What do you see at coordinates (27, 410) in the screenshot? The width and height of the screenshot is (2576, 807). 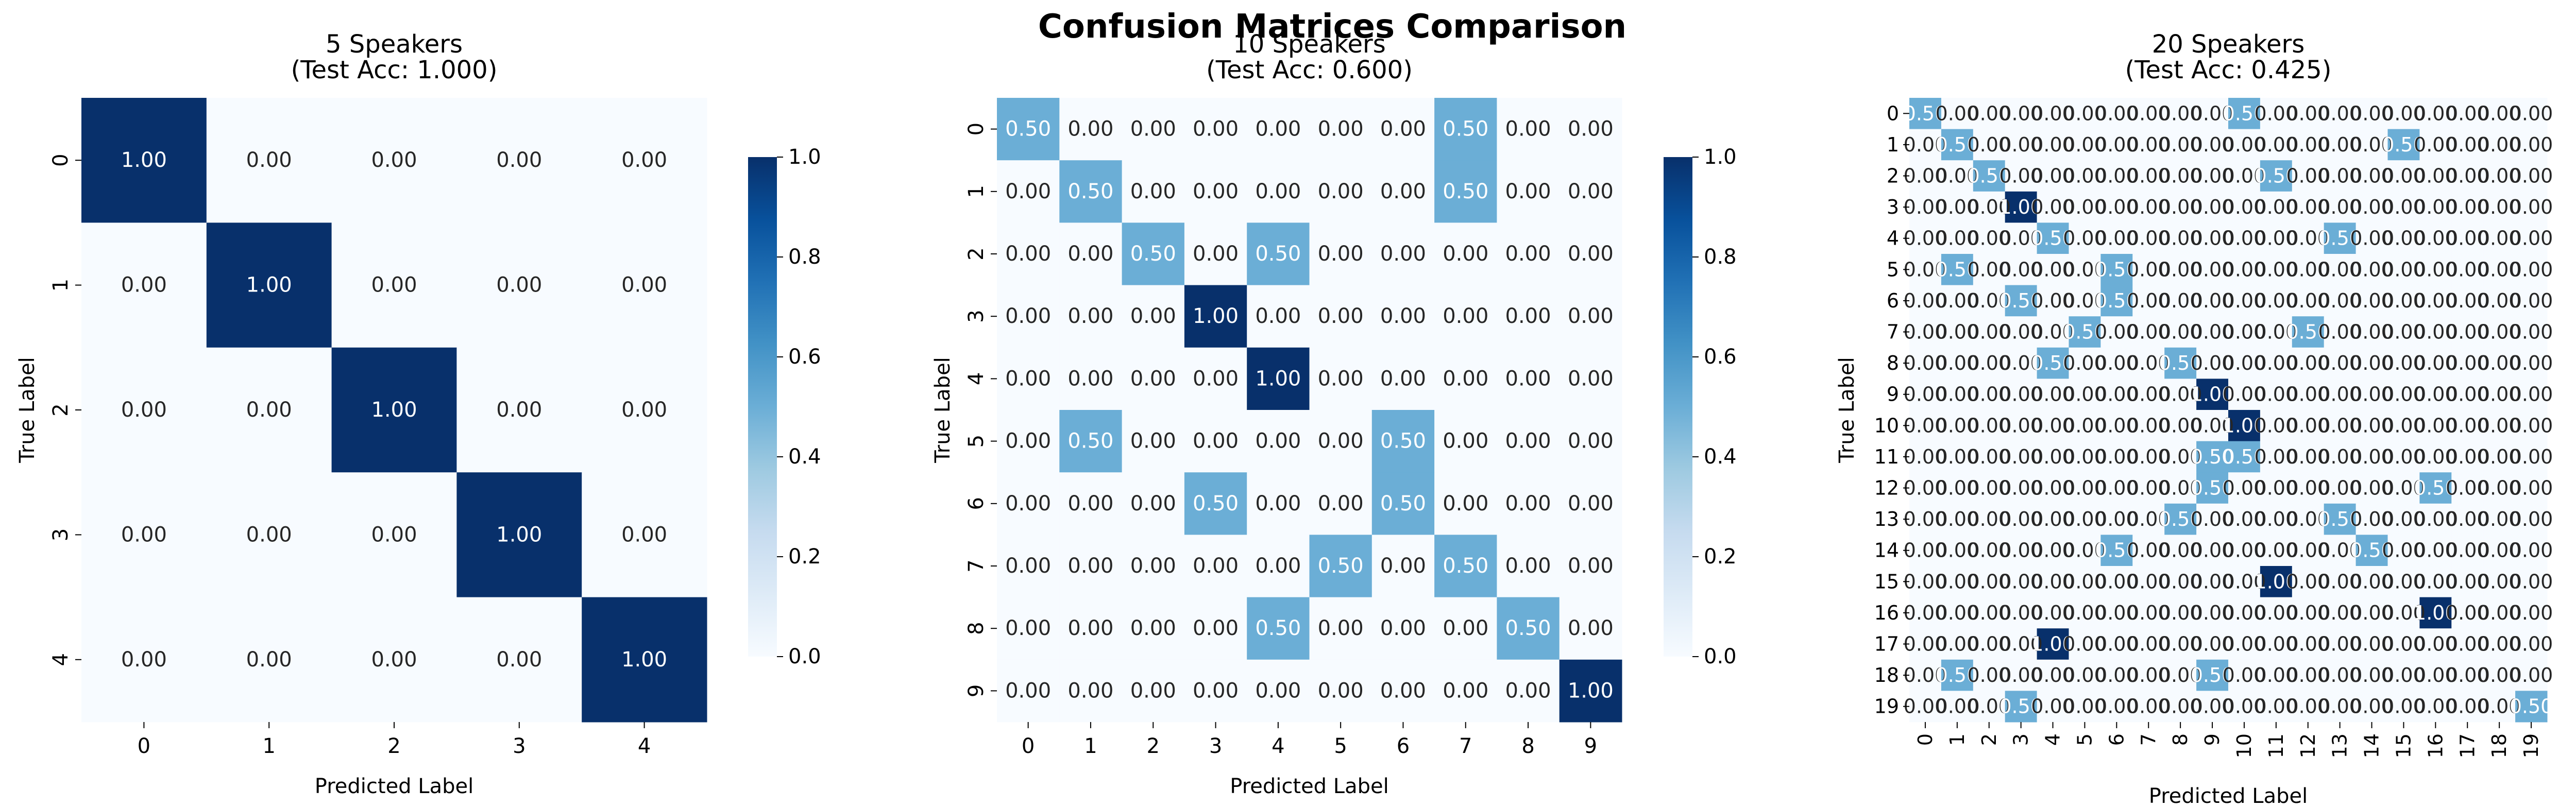 I see `panel-0-ylabel: True Label` at bounding box center [27, 410].